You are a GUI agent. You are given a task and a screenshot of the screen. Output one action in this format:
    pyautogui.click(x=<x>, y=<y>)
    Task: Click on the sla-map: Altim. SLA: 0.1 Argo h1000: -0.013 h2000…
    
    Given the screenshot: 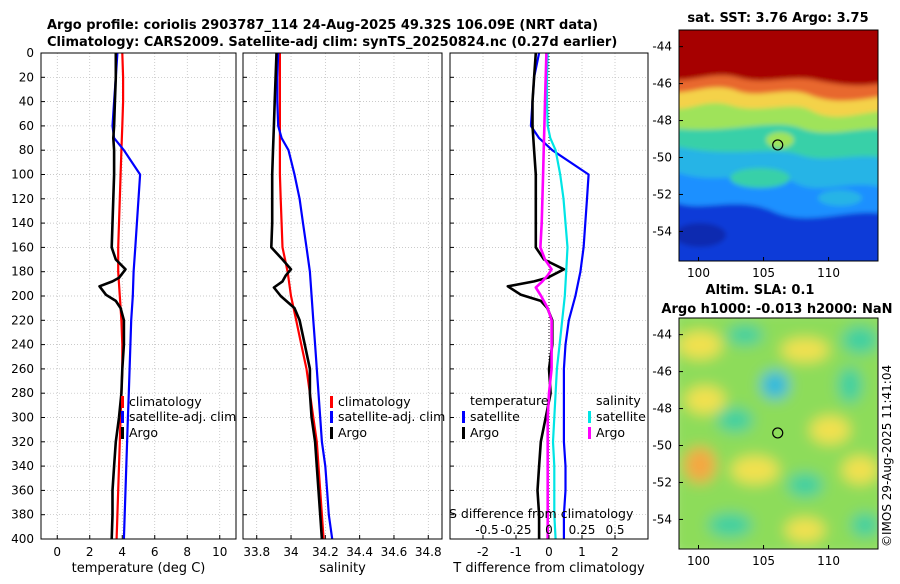 What is the action you would take?
    pyautogui.click(x=772, y=425)
    